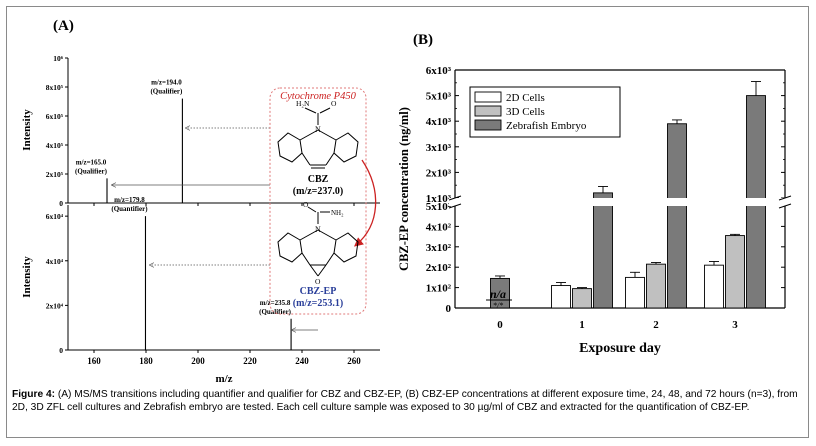  Describe the element at coordinates (439, 268) in the screenshot. I see `b-ytick-label: 2x10²` at that location.